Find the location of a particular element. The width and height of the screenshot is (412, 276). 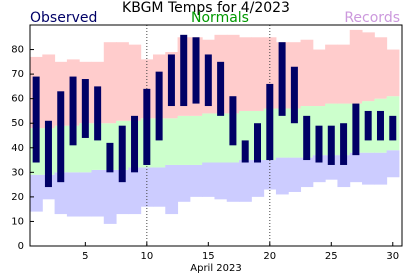

y-tick-label: 0 is located at coordinates (21, 246).